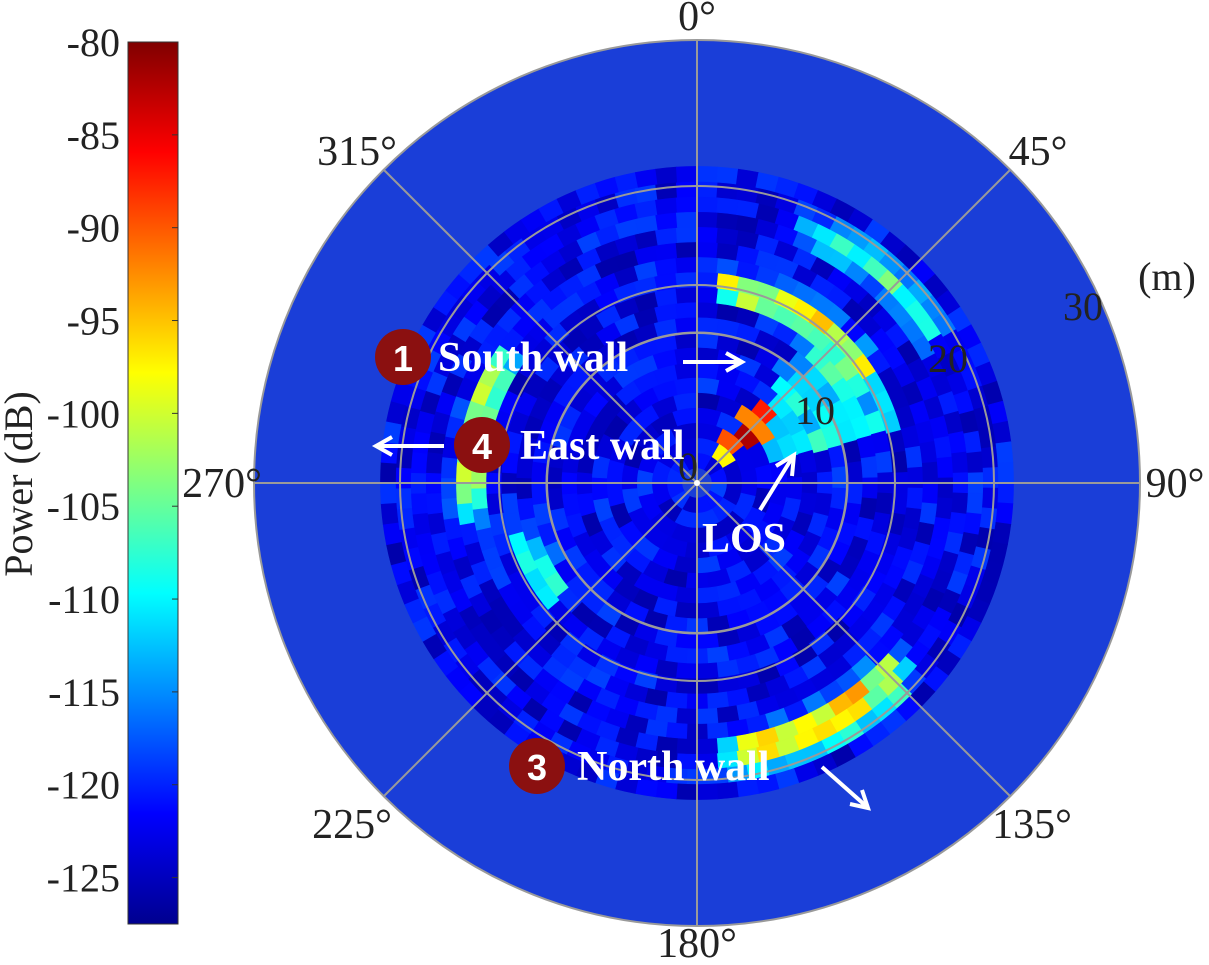 The height and width of the screenshot is (965, 1209). I want to click on badge-1-number: 1, so click(403, 358).